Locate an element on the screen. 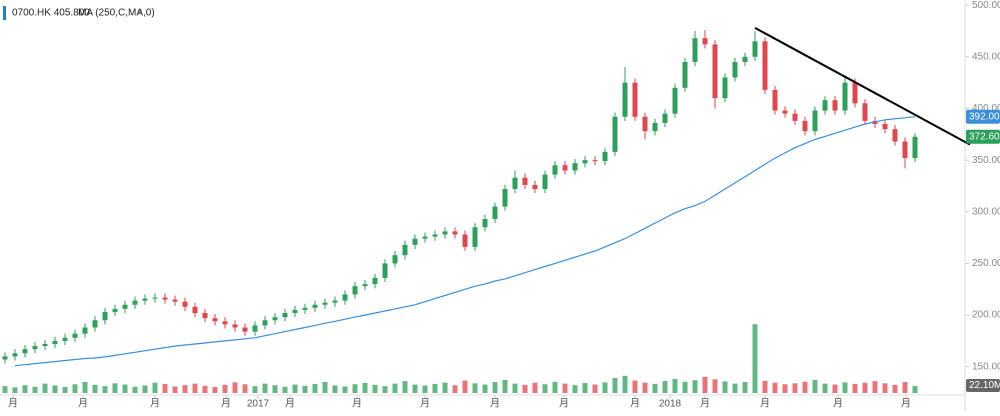  y-tick-label: 300.000 is located at coordinates (986, 211).